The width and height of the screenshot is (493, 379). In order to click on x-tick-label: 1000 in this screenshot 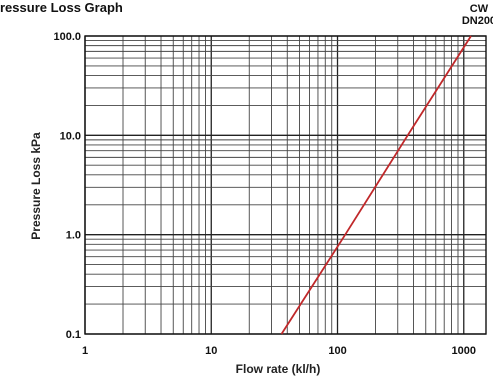, I will do `click(464, 351)`.